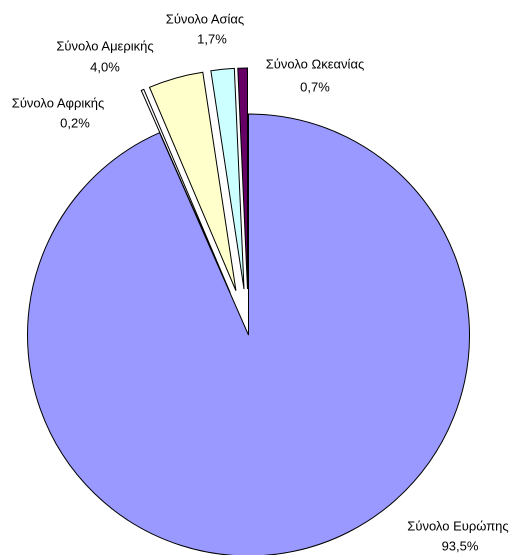  I want to click on slice-label: Σύνολο Αμερικής, so click(104, 45).